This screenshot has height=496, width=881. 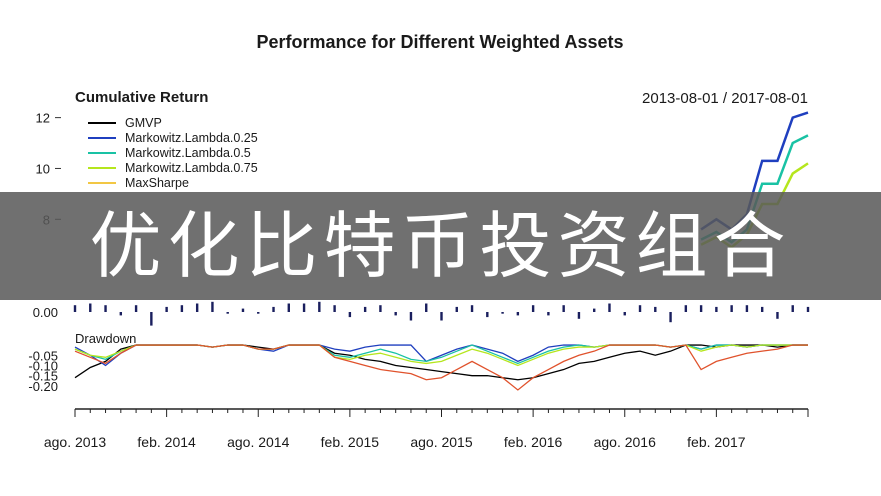 What do you see at coordinates (191, 168) in the screenshot?
I see `legend-label: Markowitz.Lambda.0.75` at bounding box center [191, 168].